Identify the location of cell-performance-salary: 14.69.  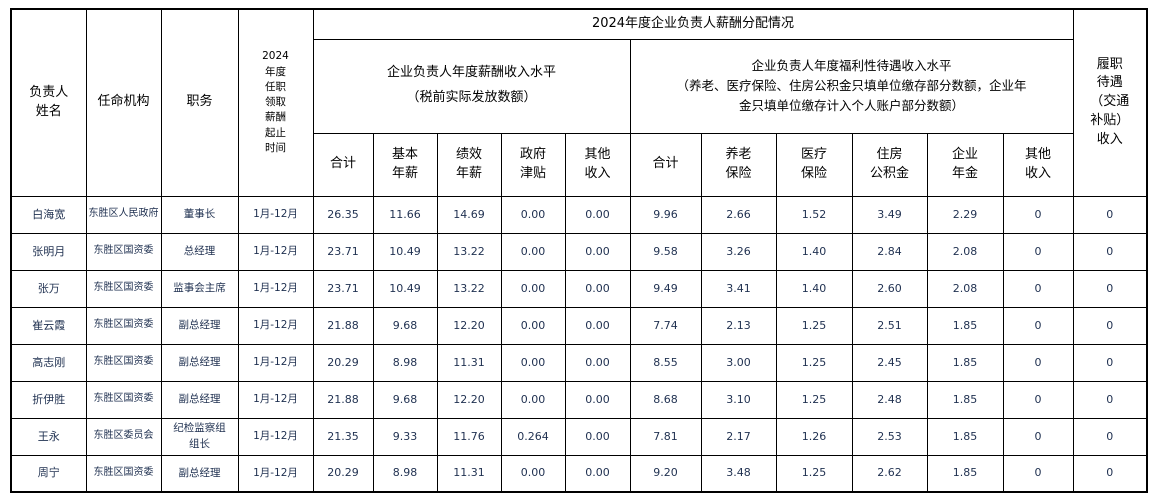
(469, 214).